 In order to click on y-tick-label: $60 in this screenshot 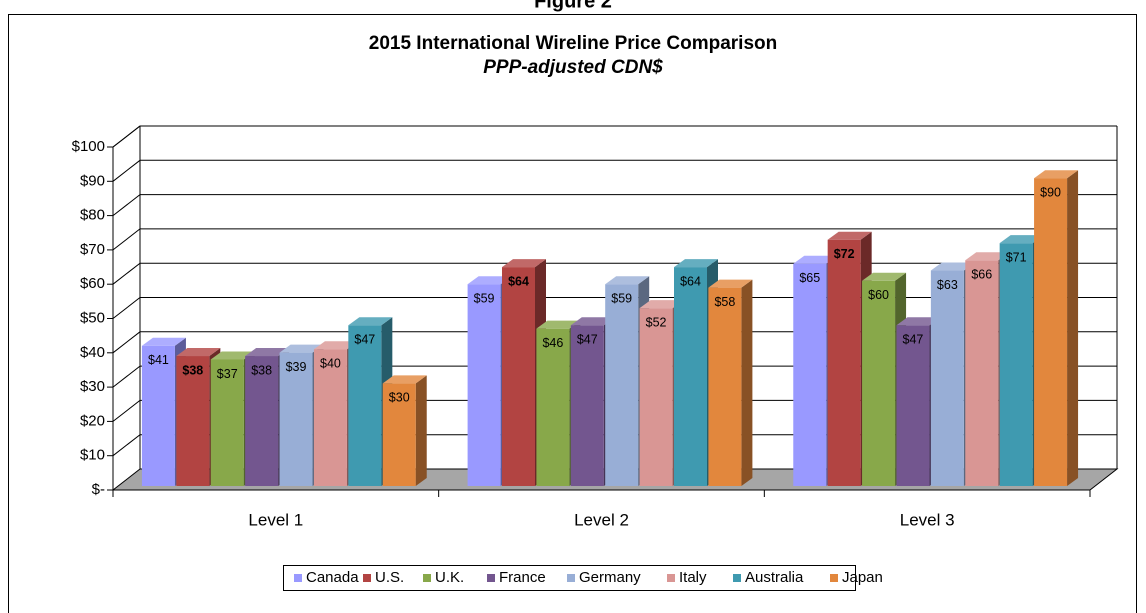, I will do `click(92, 283)`.